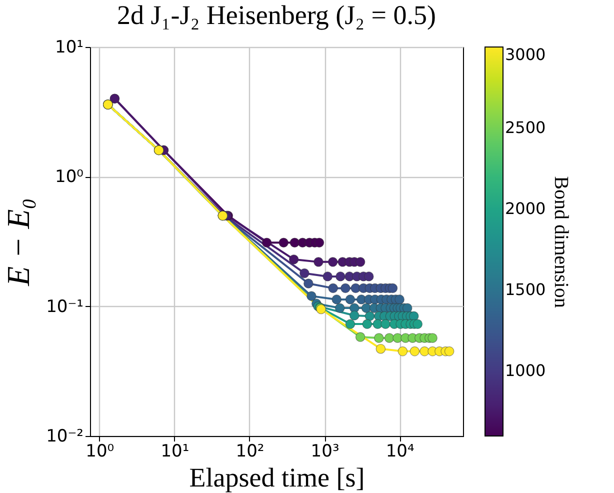 The image size is (614, 493). Describe the element at coordinates (525, 370) in the screenshot. I see `color-bar-label: 1000` at that location.